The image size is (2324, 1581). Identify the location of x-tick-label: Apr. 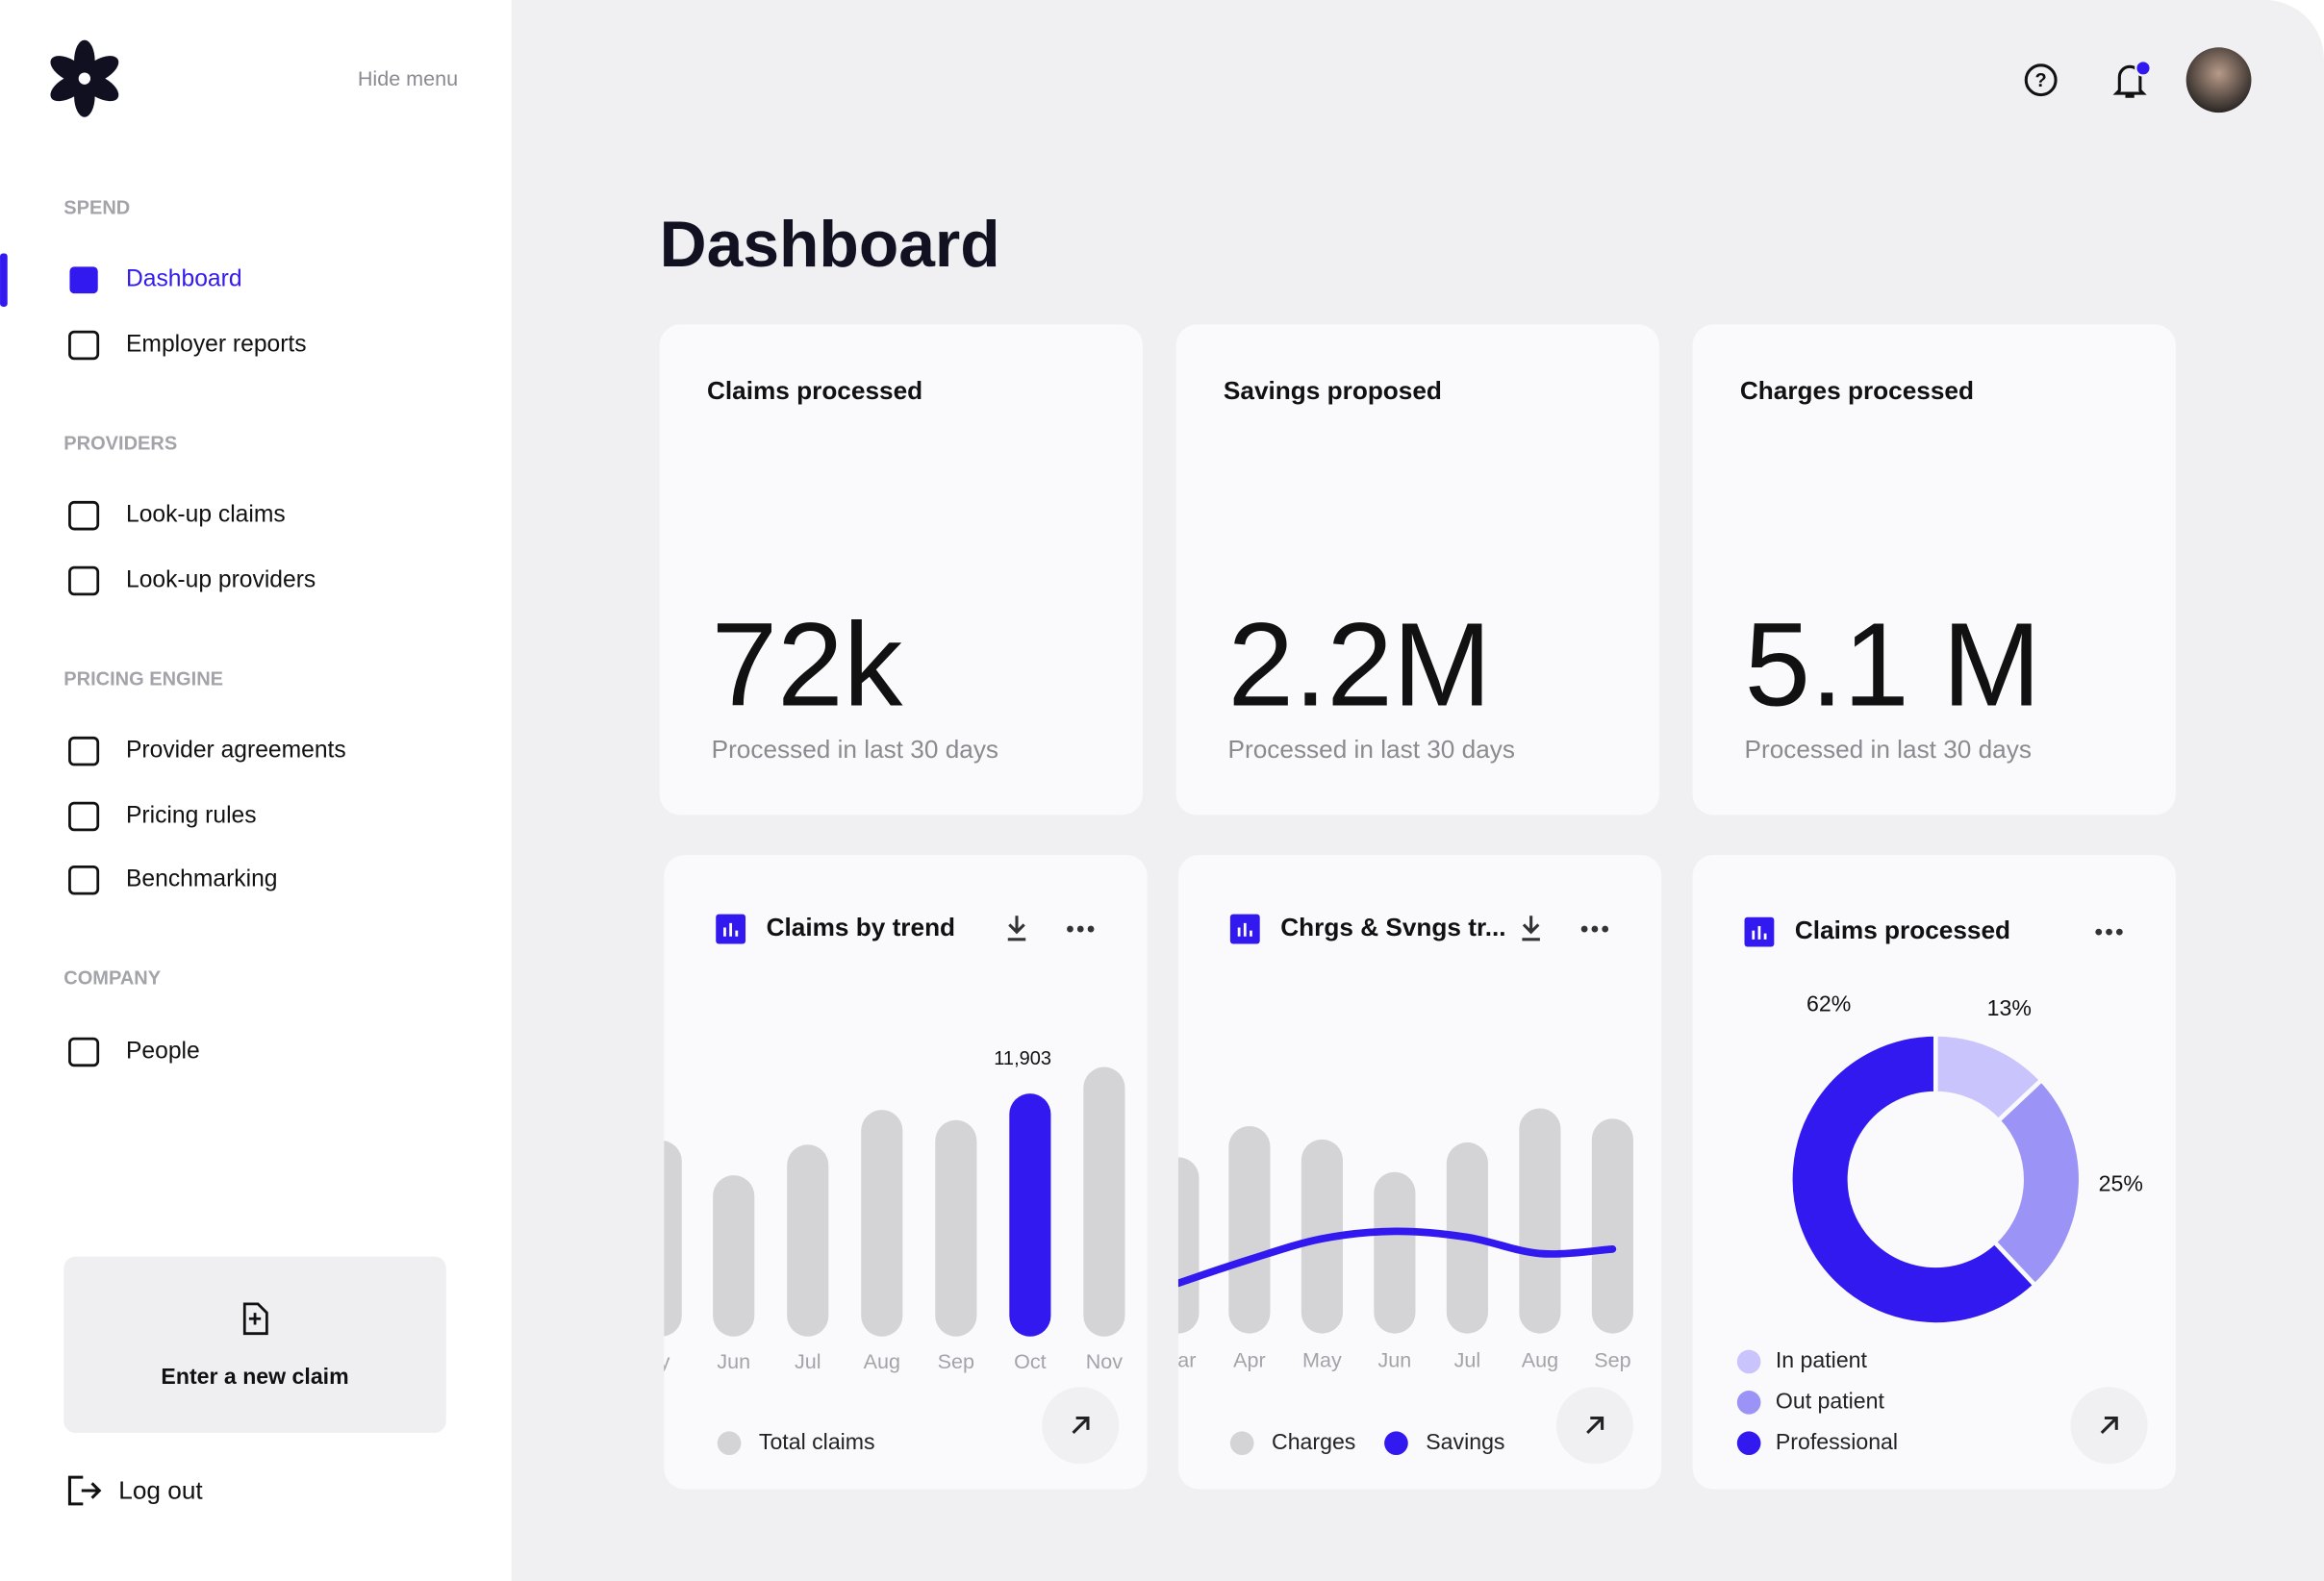
(1249, 1360).